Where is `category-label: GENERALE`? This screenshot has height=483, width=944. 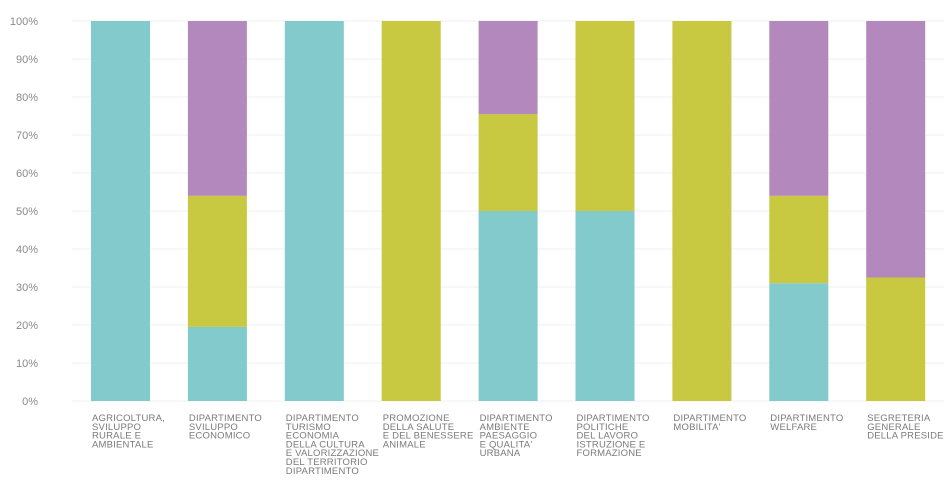
category-label: GENERALE is located at coordinates (893, 427).